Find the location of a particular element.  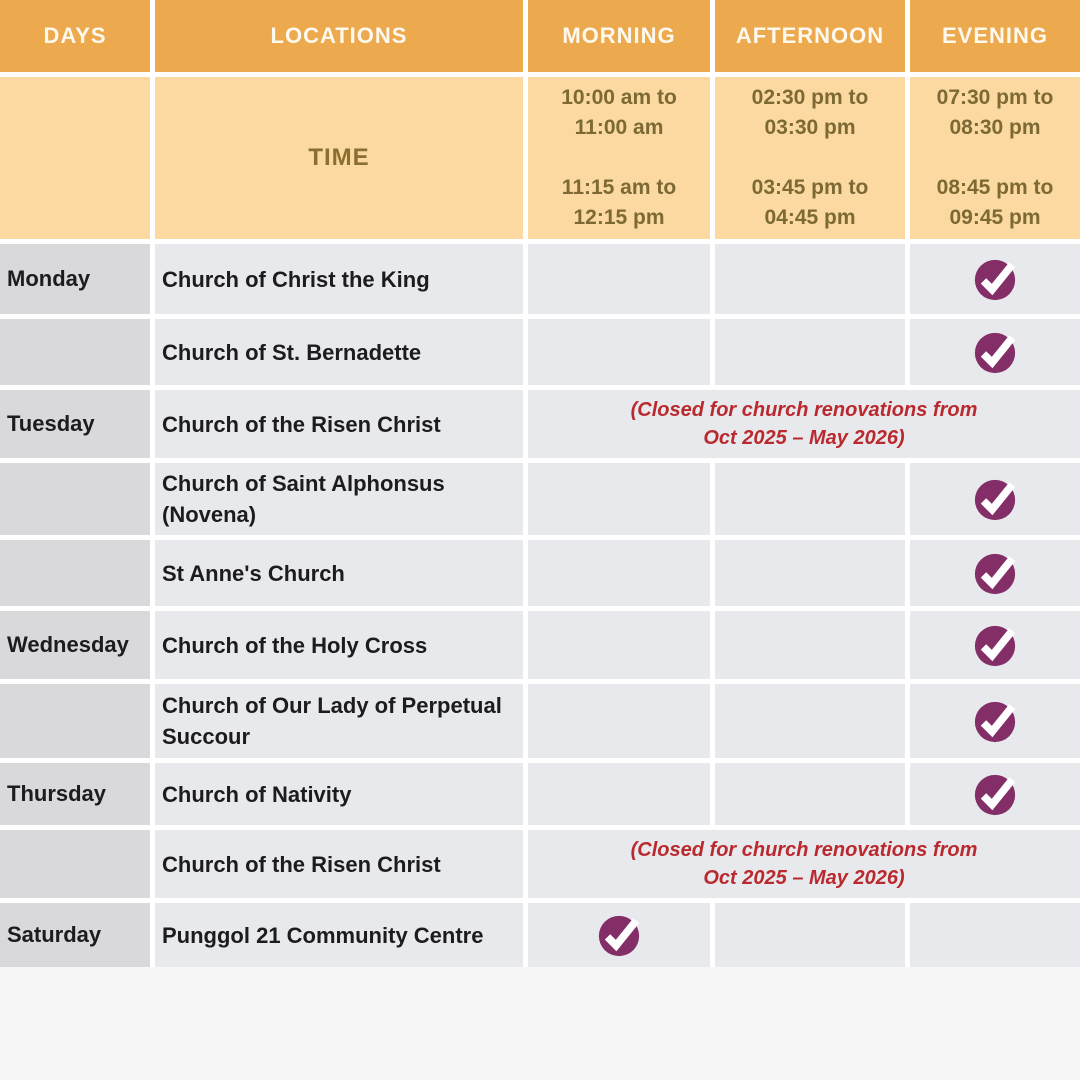

location-cell: Church of Christ the King is located at coordinates (339, 279).